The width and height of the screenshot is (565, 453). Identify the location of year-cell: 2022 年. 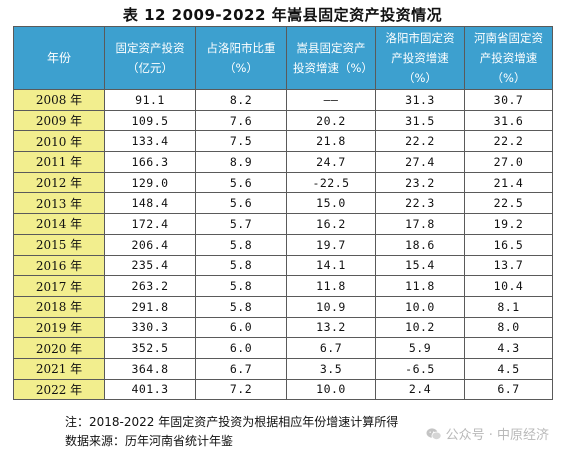
(59, 389).